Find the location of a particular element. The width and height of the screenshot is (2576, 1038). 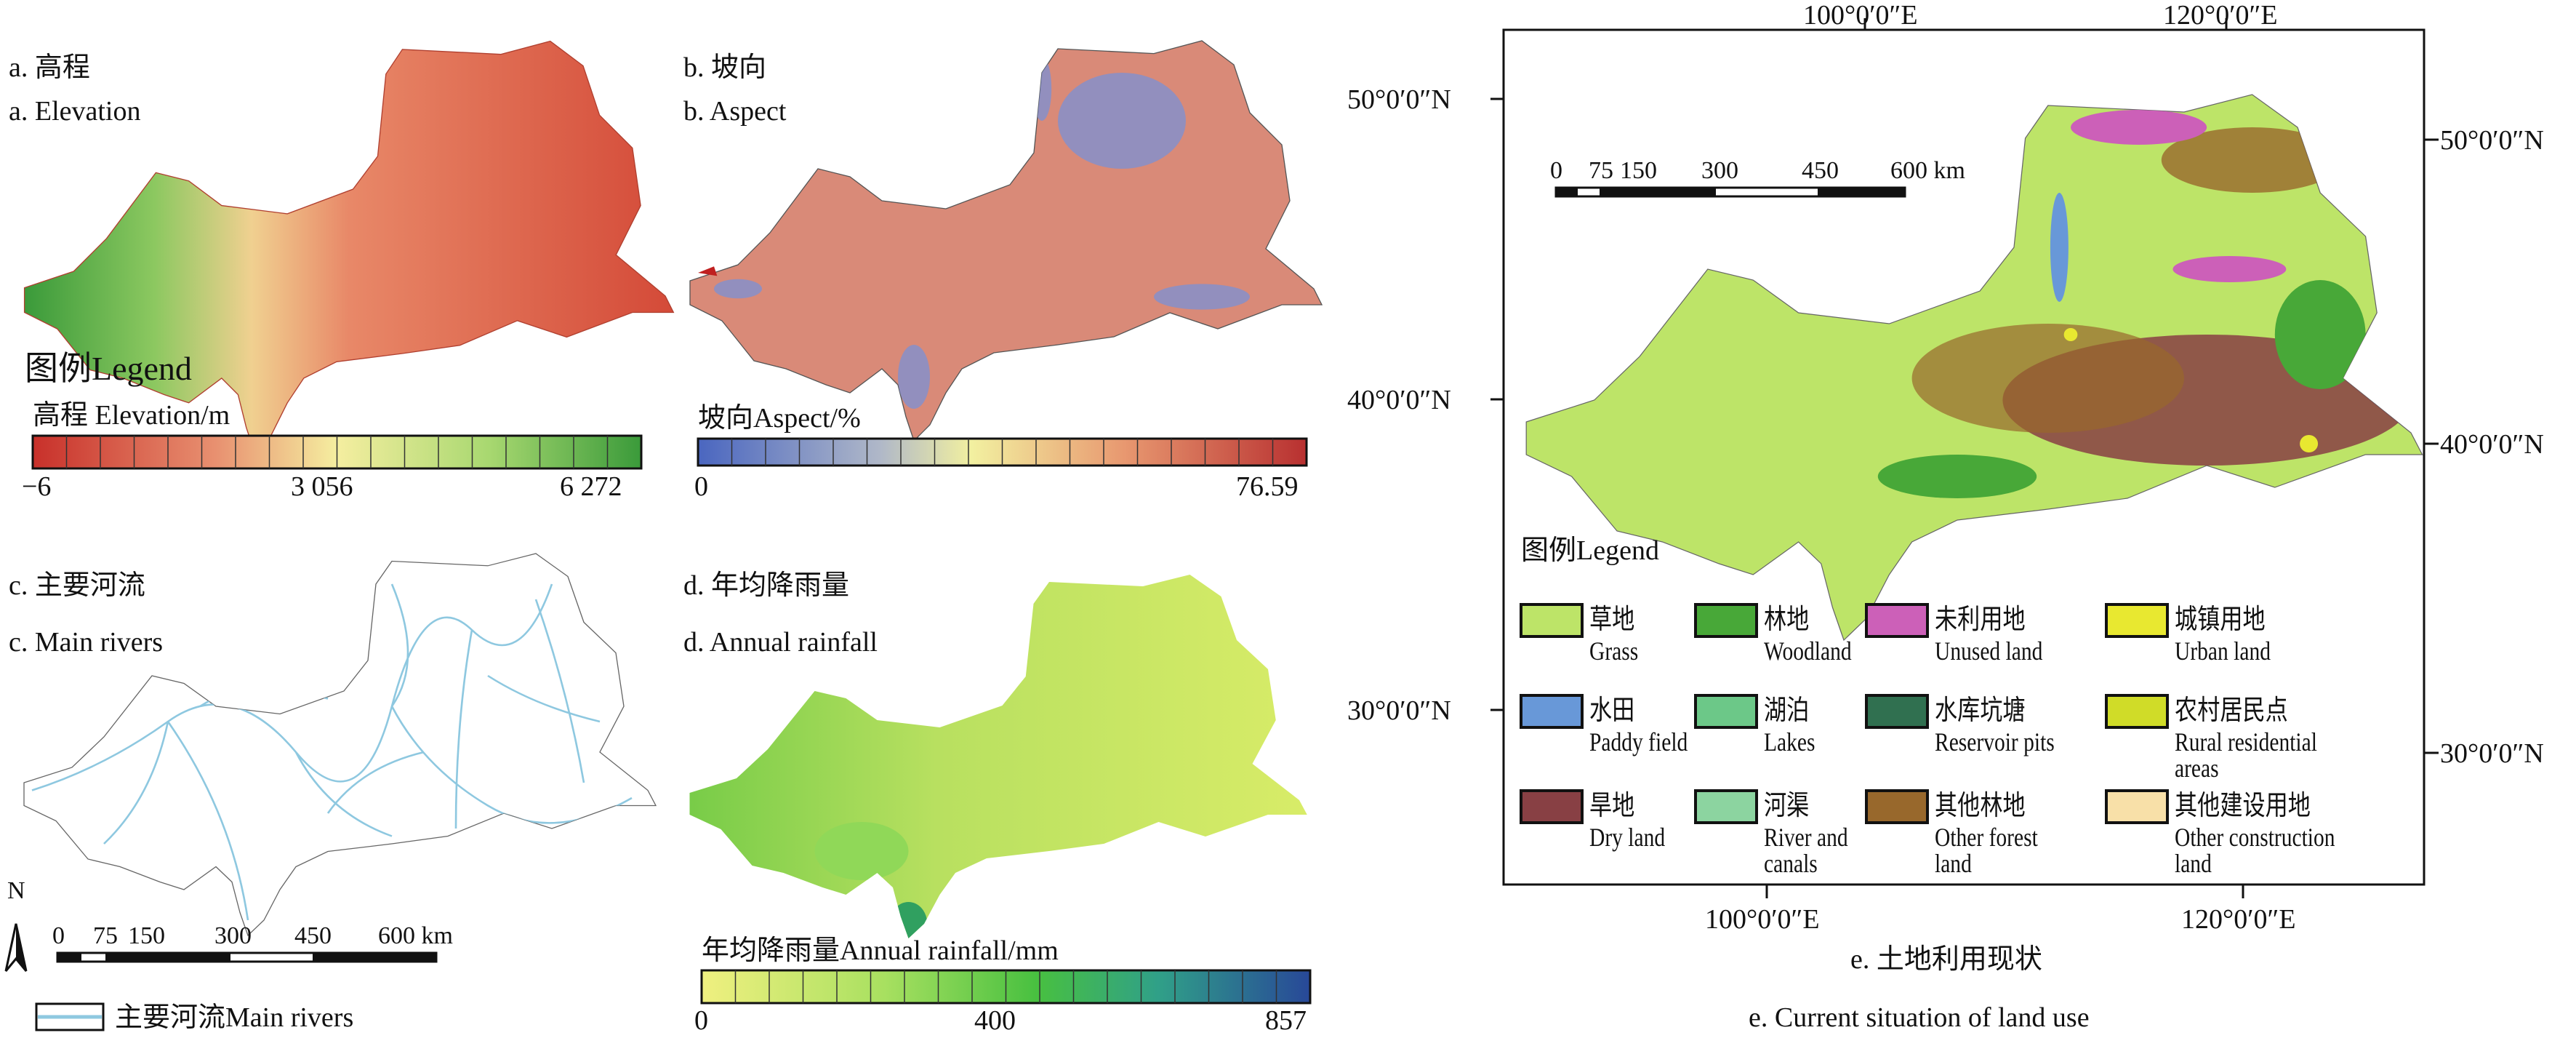

rainfall-tick-mid: 400 is located at coordinates (995, 1020).